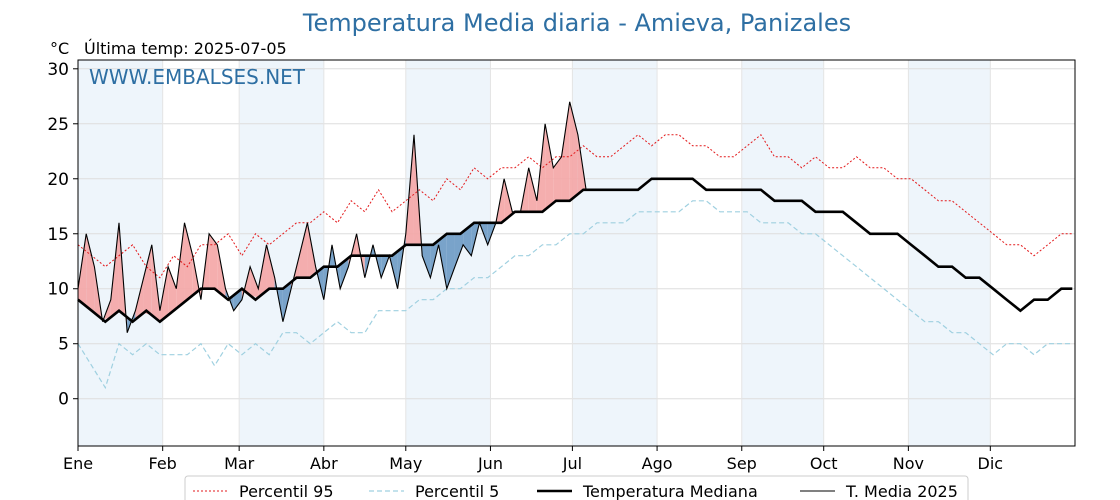 This screenshot has width=1120, height=500. Describe the element at coordinates (901, 491) in the screenshot. I see `legend-label: T. Media 2025` at that location.